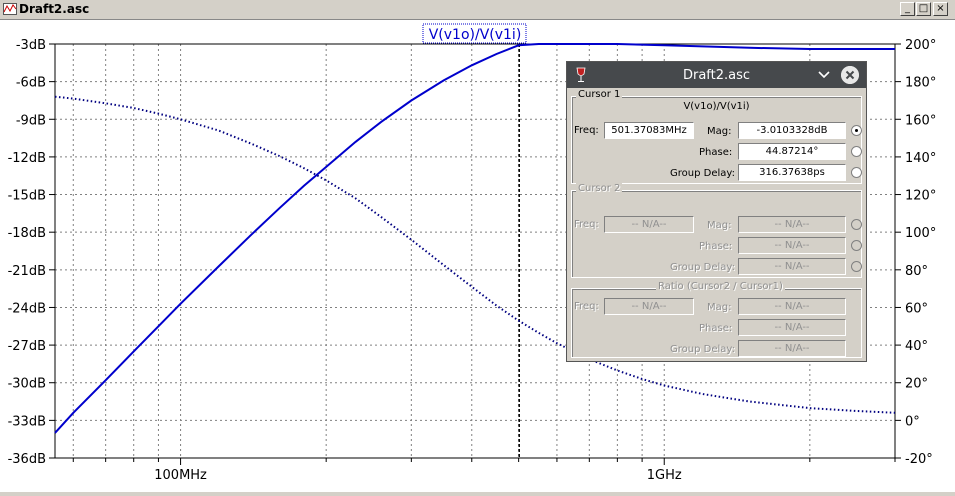  Describe the element at coordinates (27, 196) in the screenshot. I see `y-left-tick-label: -15dB` at that location.